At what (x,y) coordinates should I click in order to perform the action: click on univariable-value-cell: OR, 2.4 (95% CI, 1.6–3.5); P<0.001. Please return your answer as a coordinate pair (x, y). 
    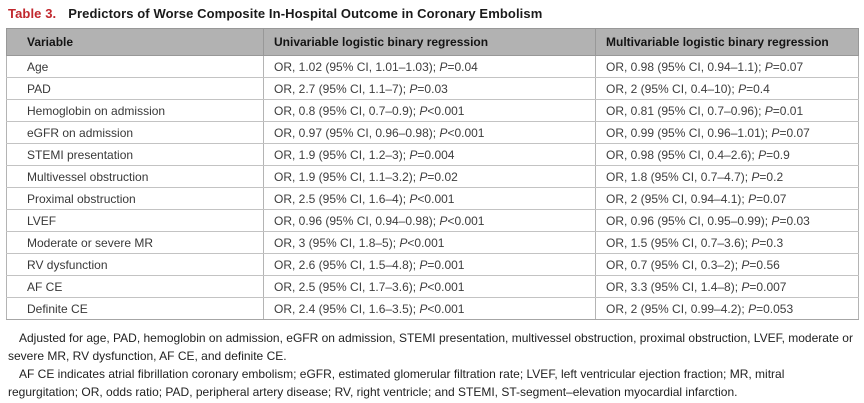
    Looking at the image, I should click on (429, 308).